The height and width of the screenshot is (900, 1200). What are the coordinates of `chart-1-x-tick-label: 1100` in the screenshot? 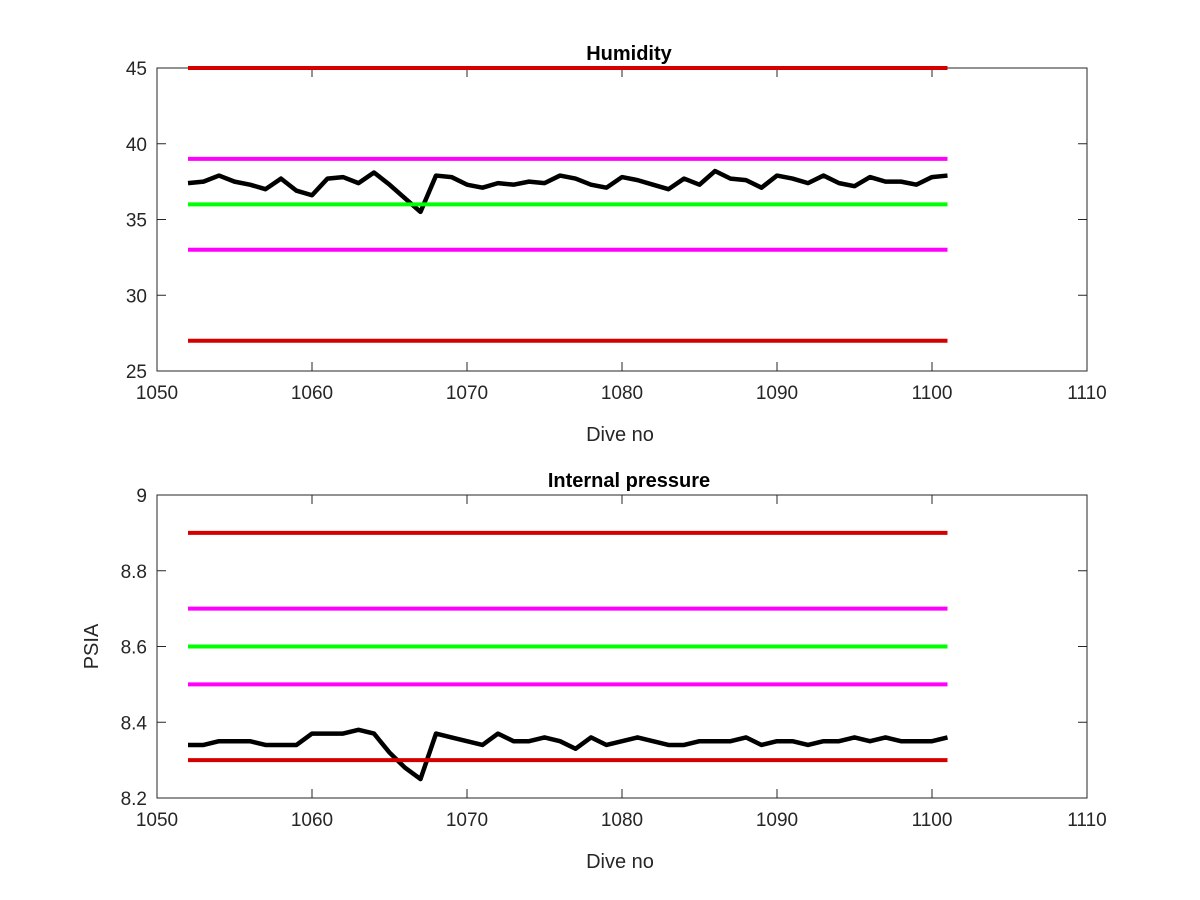 It's located at (932, 393).